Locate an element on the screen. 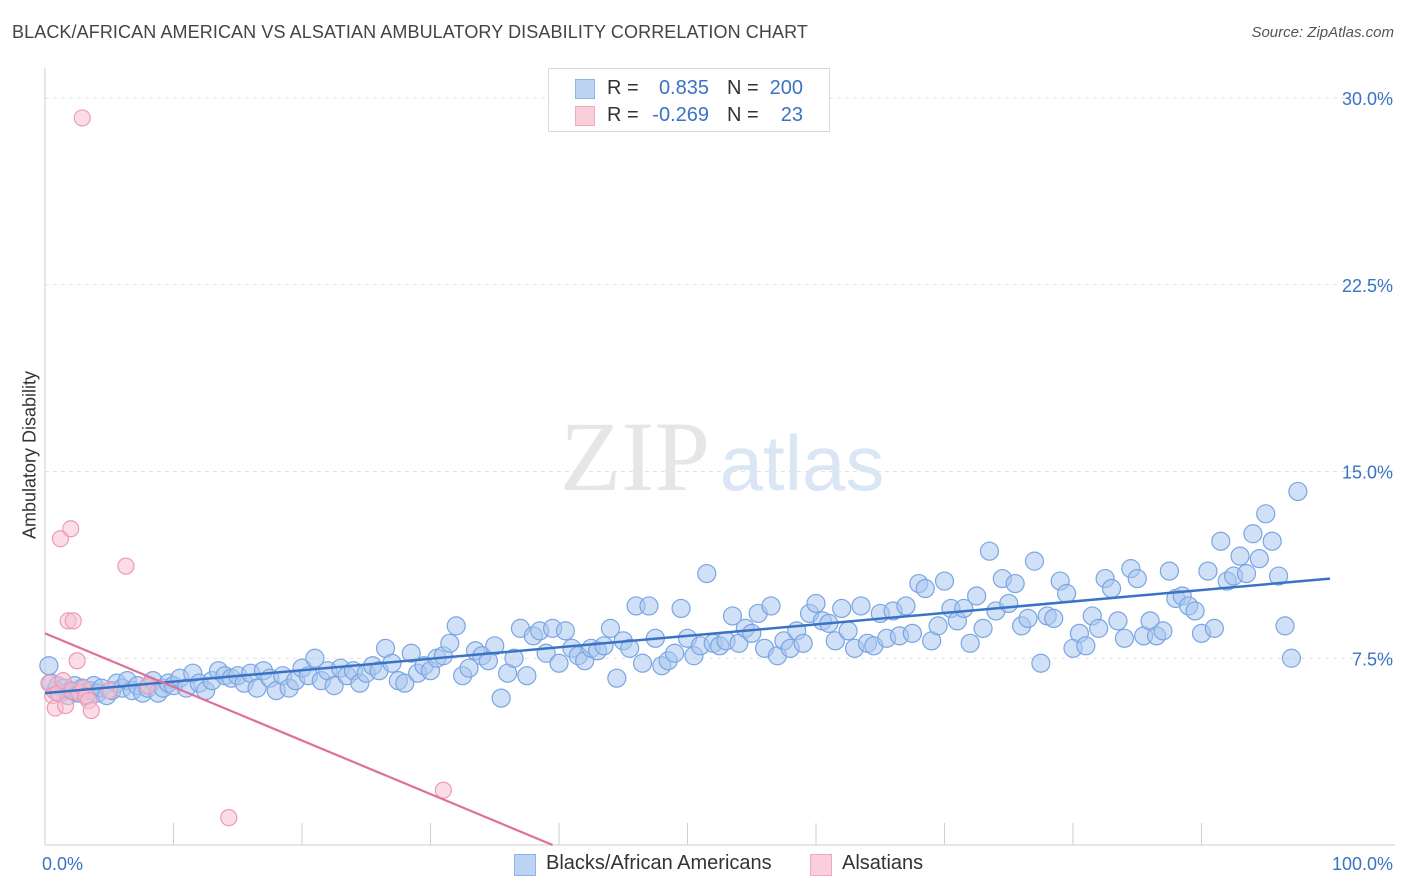 The image size is (1406, 892). legend-row-blacks: R = 0.835 N = 200 is located at coordinates (689, 88).